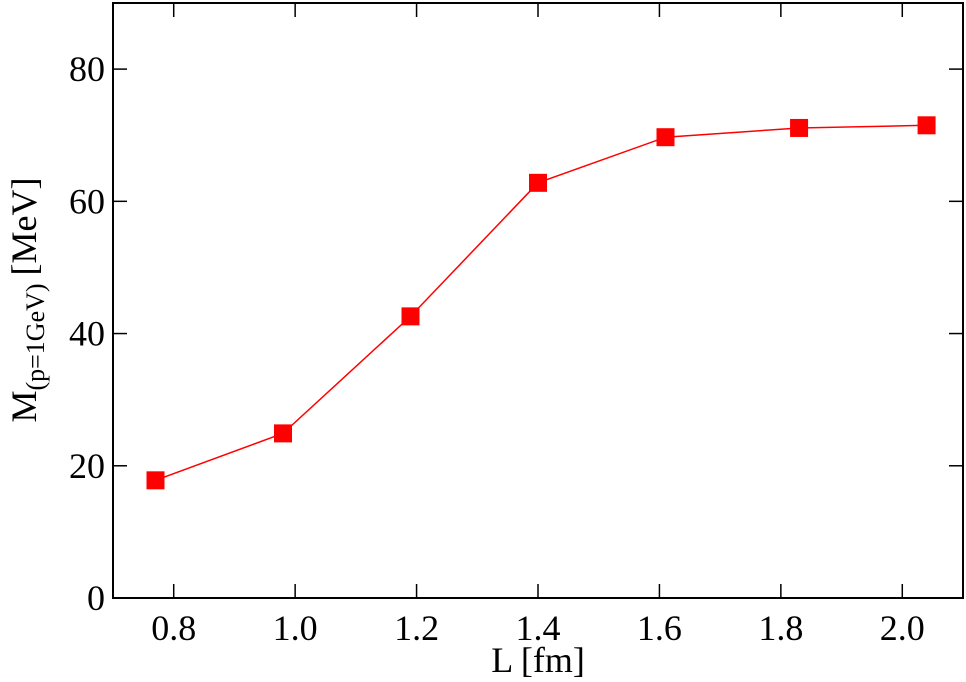 The image size is (966, 682). I want to click on x-tick-label: 1.8, so click(780, 628).